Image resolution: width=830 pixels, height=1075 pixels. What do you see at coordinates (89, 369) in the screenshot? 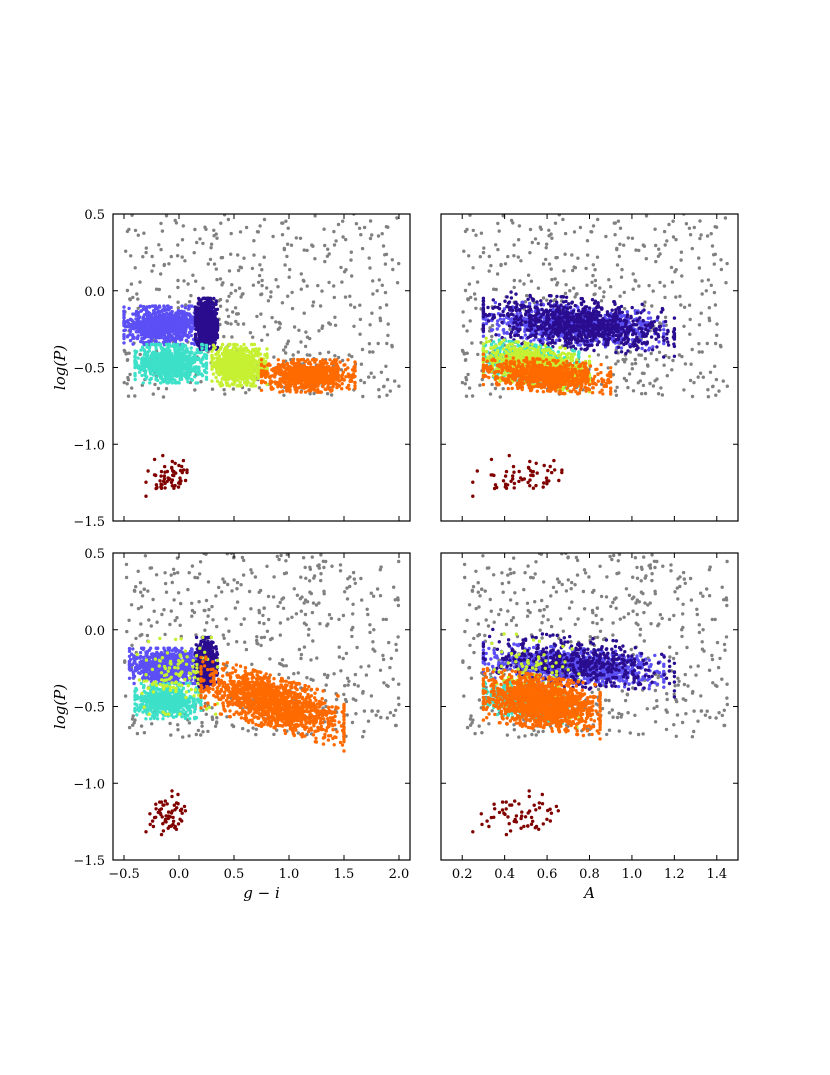
I see `y-tick-label: −0.5` at bounding box center [89, 369].